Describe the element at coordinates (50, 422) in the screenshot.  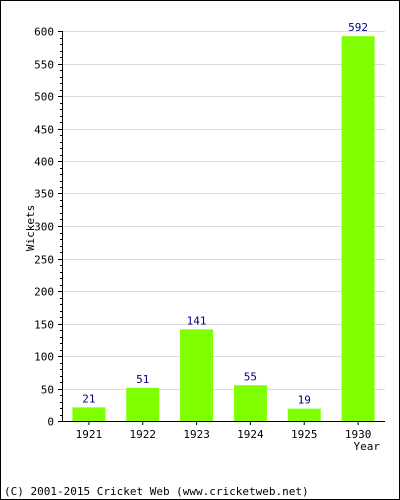
I see `y-tick-label: 0` at that location.